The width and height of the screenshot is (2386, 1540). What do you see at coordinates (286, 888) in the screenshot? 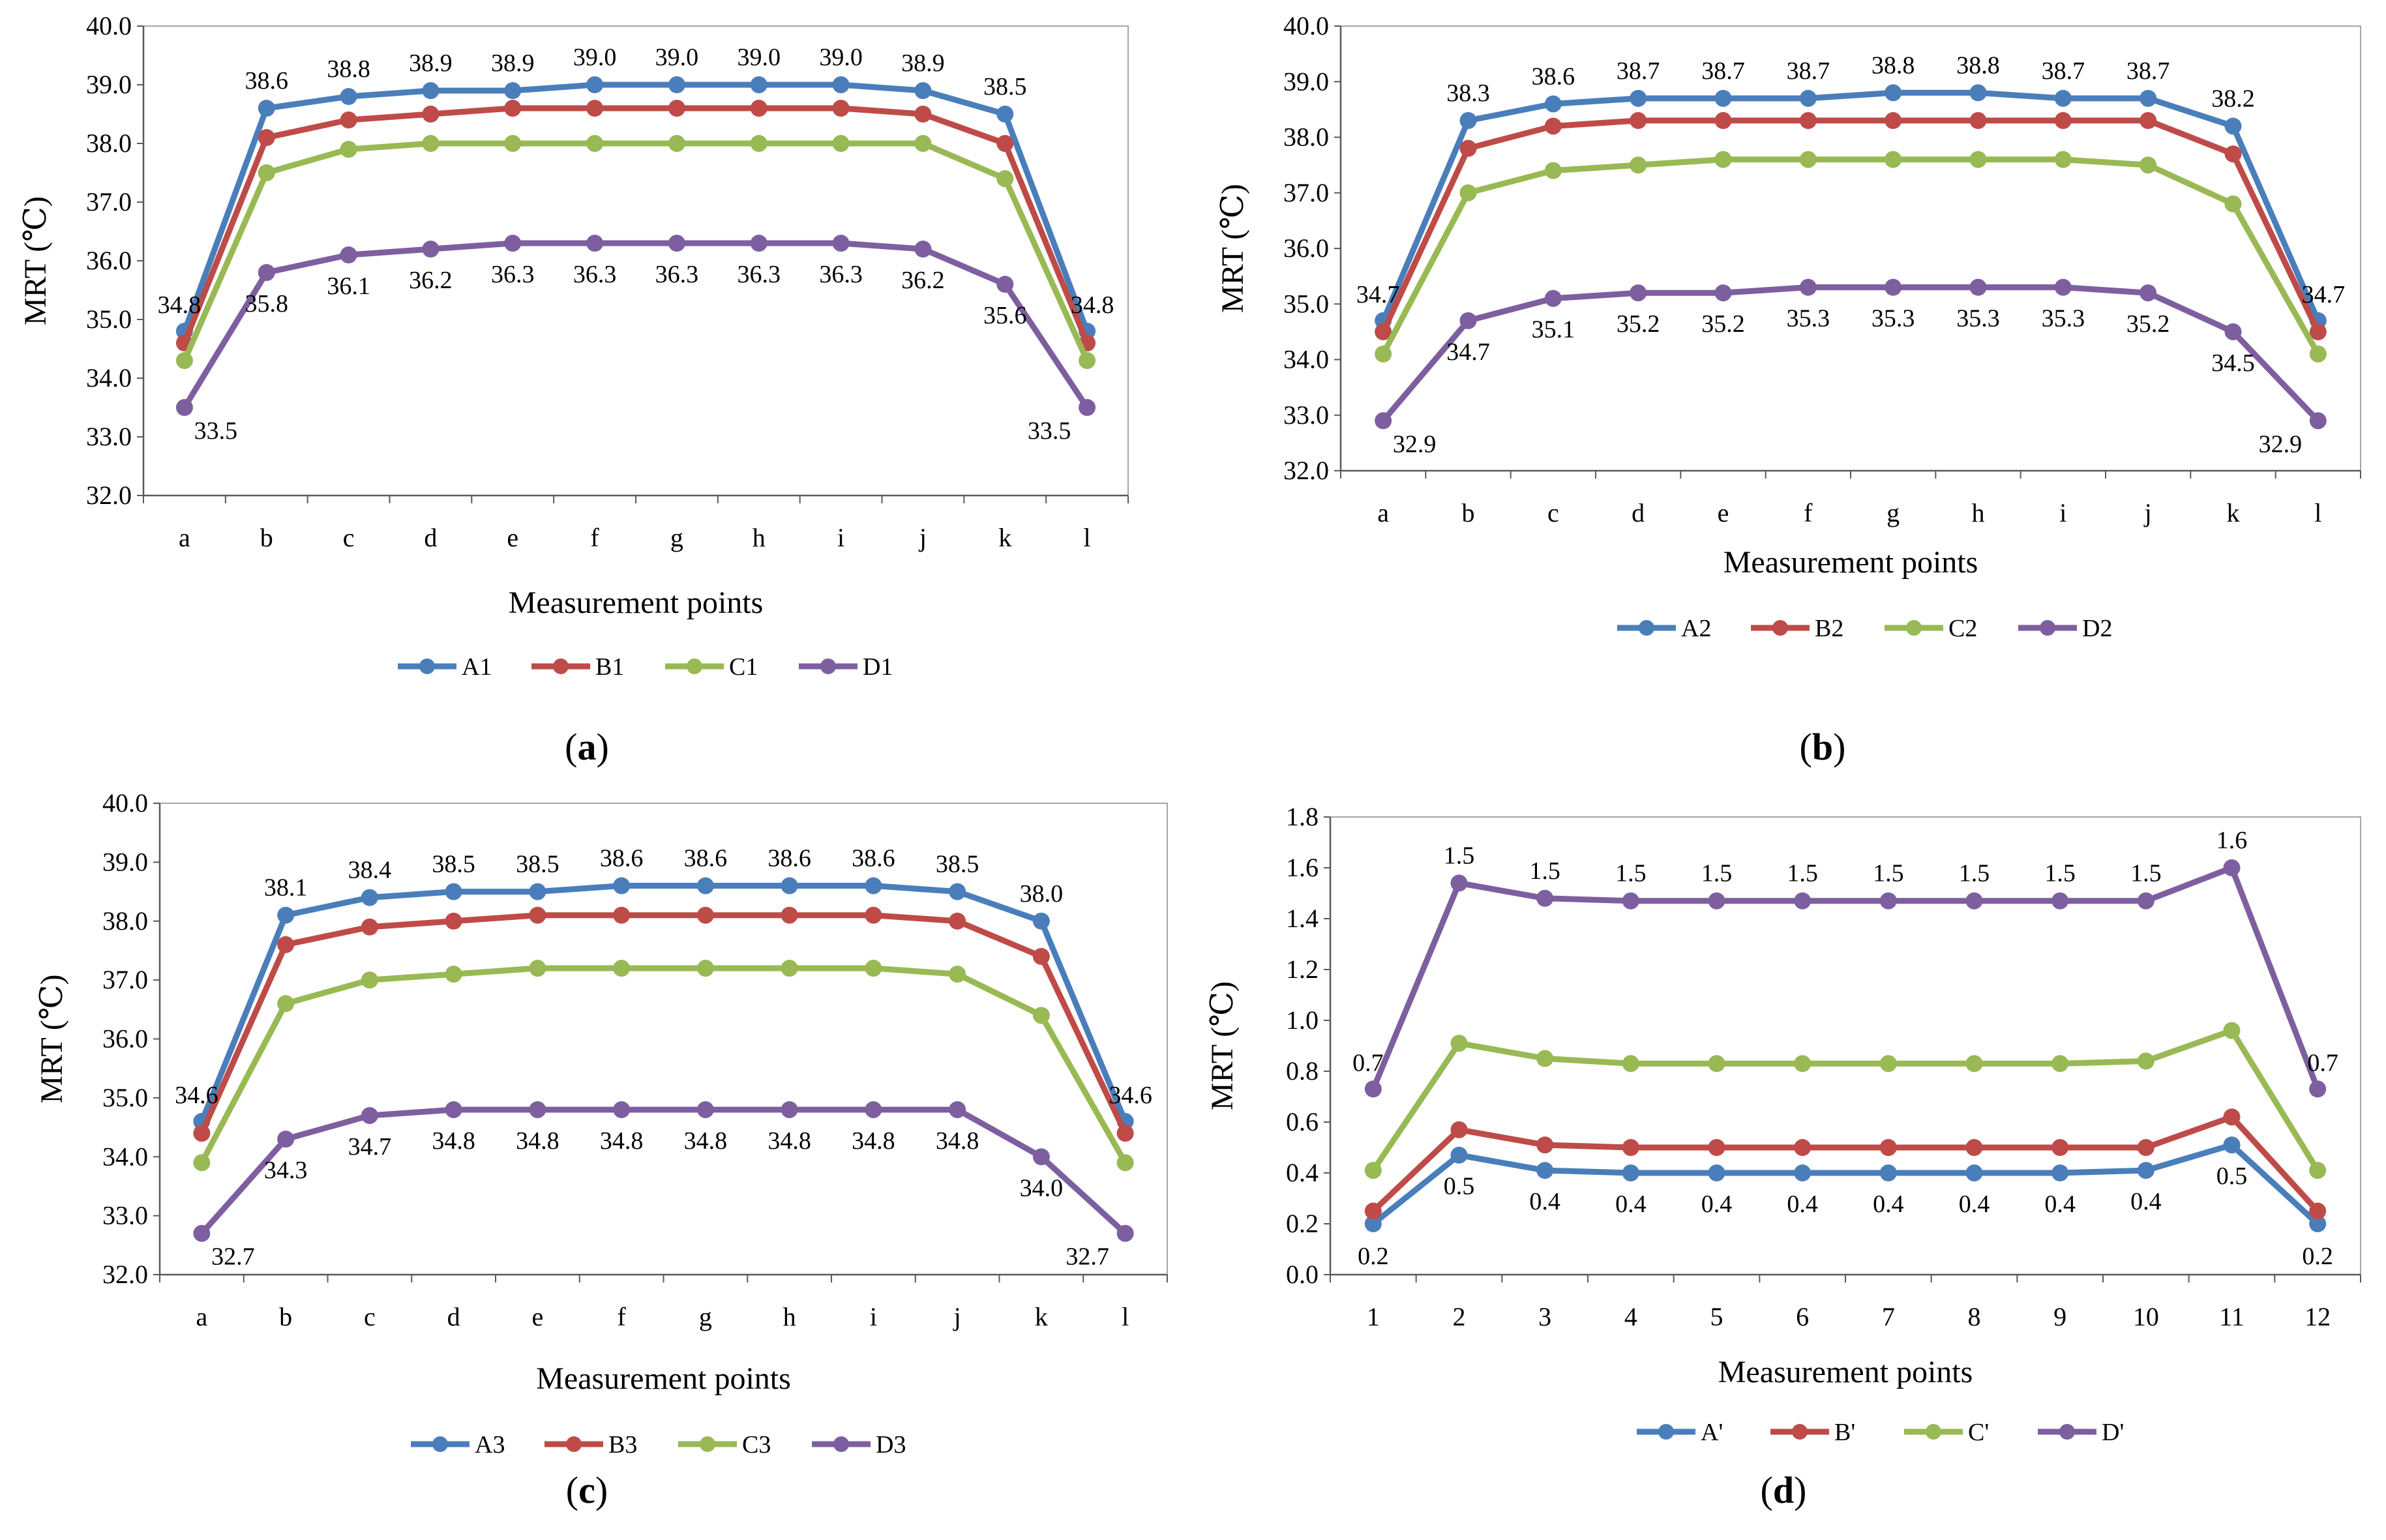
I see `data-label: 38.1` at bounding box center [286, 888].